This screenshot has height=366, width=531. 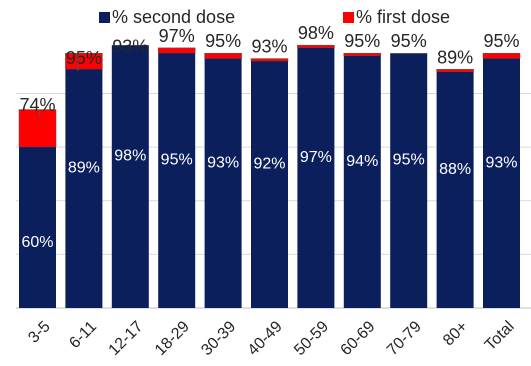 I want to click on legend: % second dose % first dose, so click(x=274, y=17).